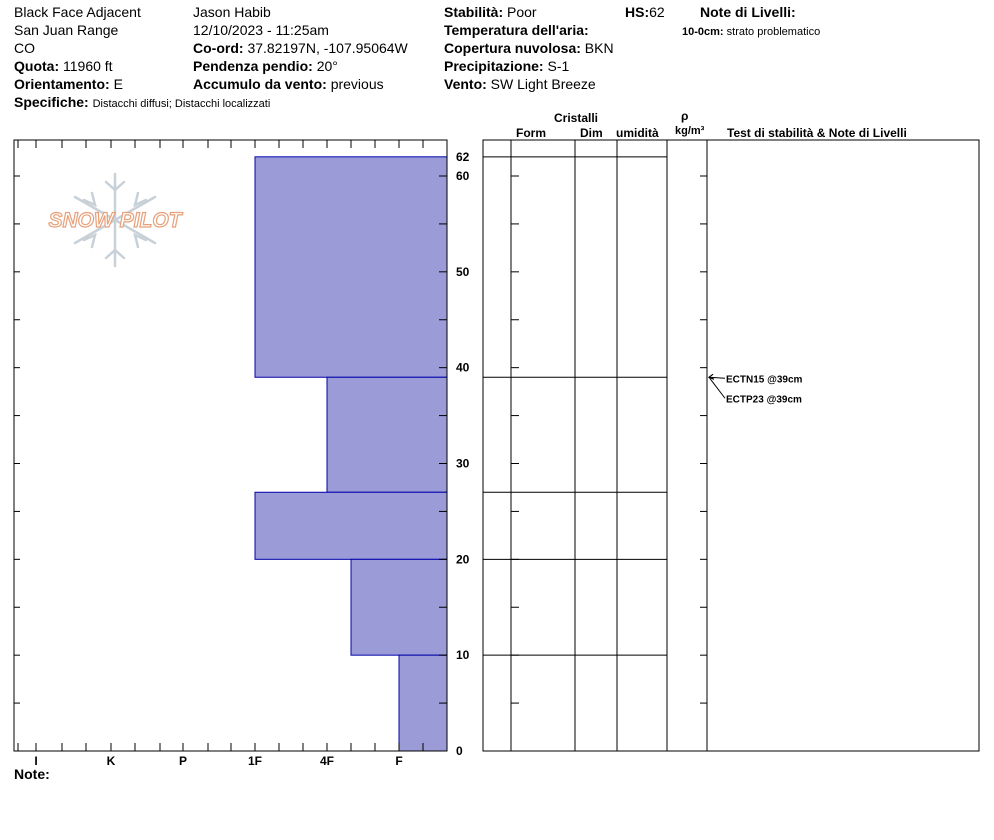 Image resolution: width=994 pixels, height=840 pixels. Describe the element at coordinates (35, 761) in the screenshot. I see `hardness-label: I` at that location.